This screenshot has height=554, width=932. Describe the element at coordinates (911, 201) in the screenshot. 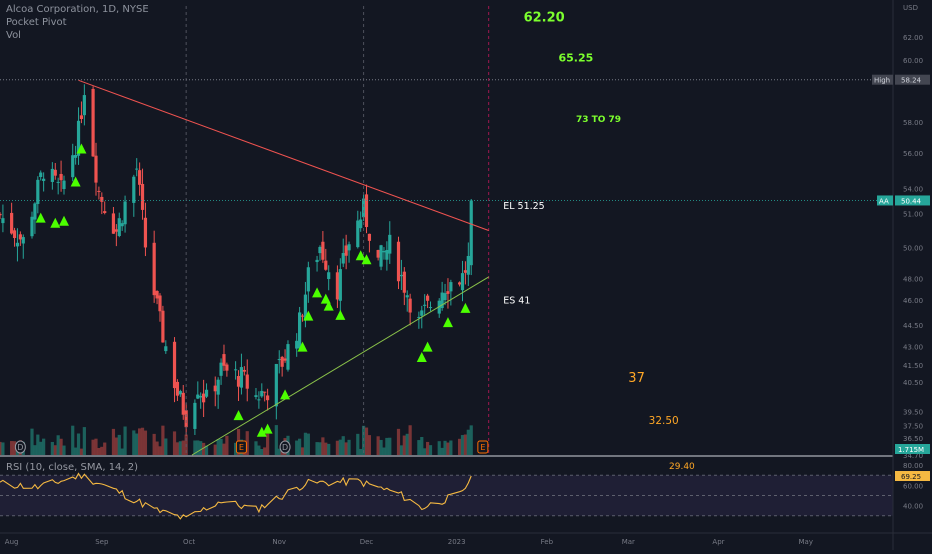

I see `last-value-label: 50.44` at that location.